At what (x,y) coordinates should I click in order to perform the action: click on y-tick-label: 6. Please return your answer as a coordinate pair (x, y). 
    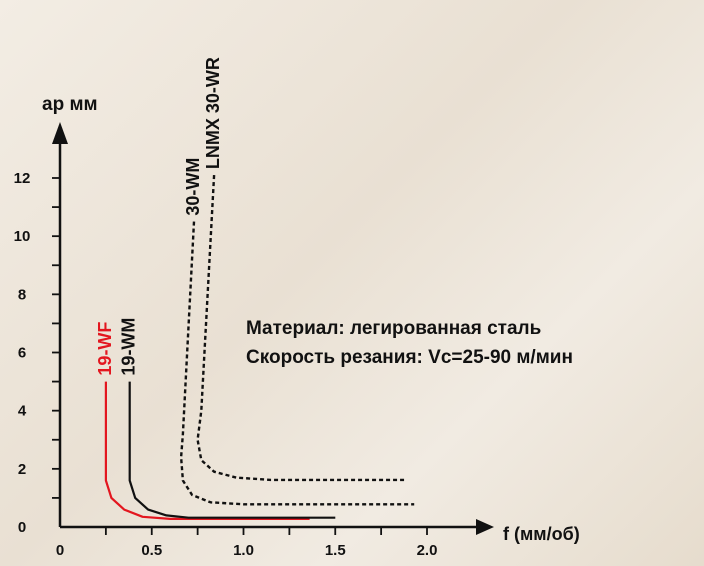
    Looking at the image, I should click on (22, 353).